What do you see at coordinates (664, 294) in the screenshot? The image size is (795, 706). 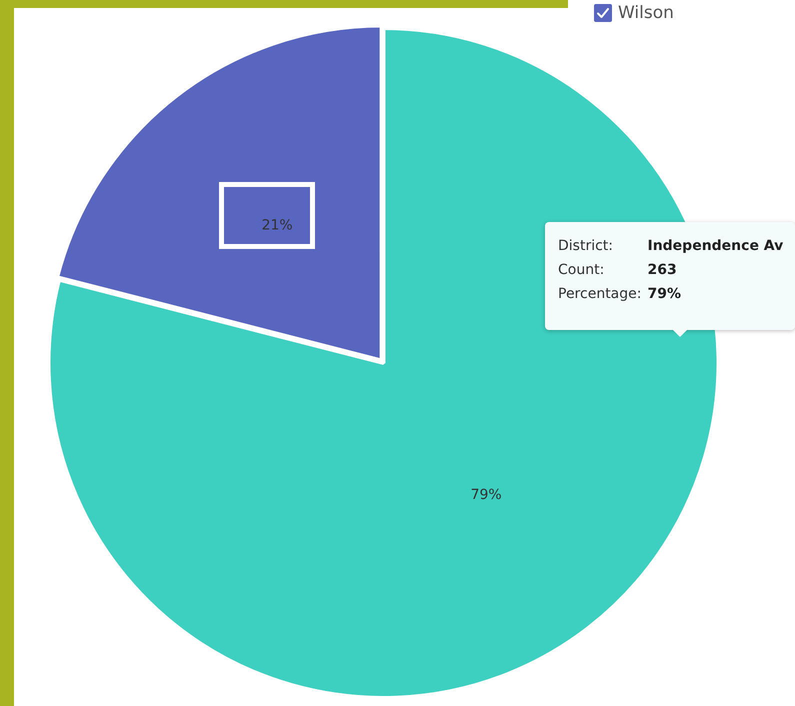 I see `text: 79%` at bounding box center [664, 294].